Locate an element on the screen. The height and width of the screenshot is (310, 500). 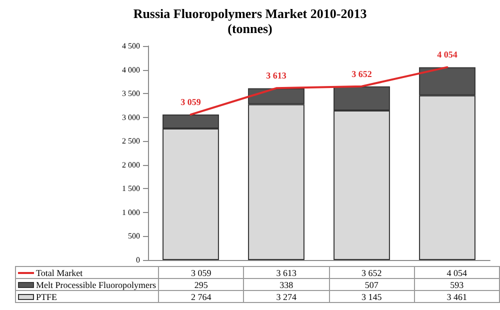
data-label: 295 is located at coordinates (201, 284).